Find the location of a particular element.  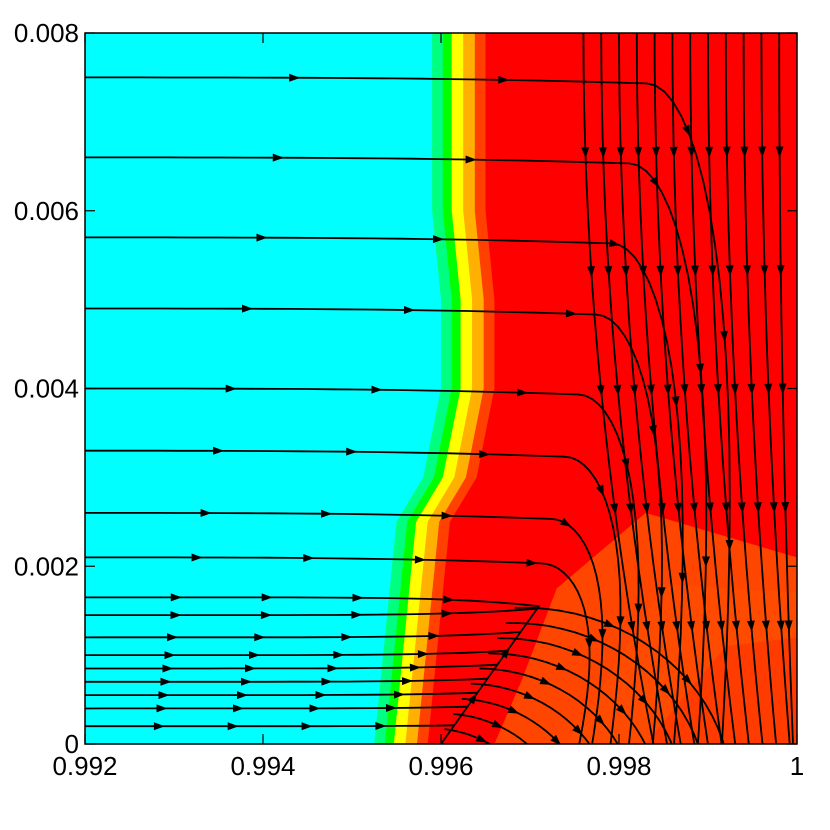

y-tick-label: 0.006 is located at coordinates (46, 211).